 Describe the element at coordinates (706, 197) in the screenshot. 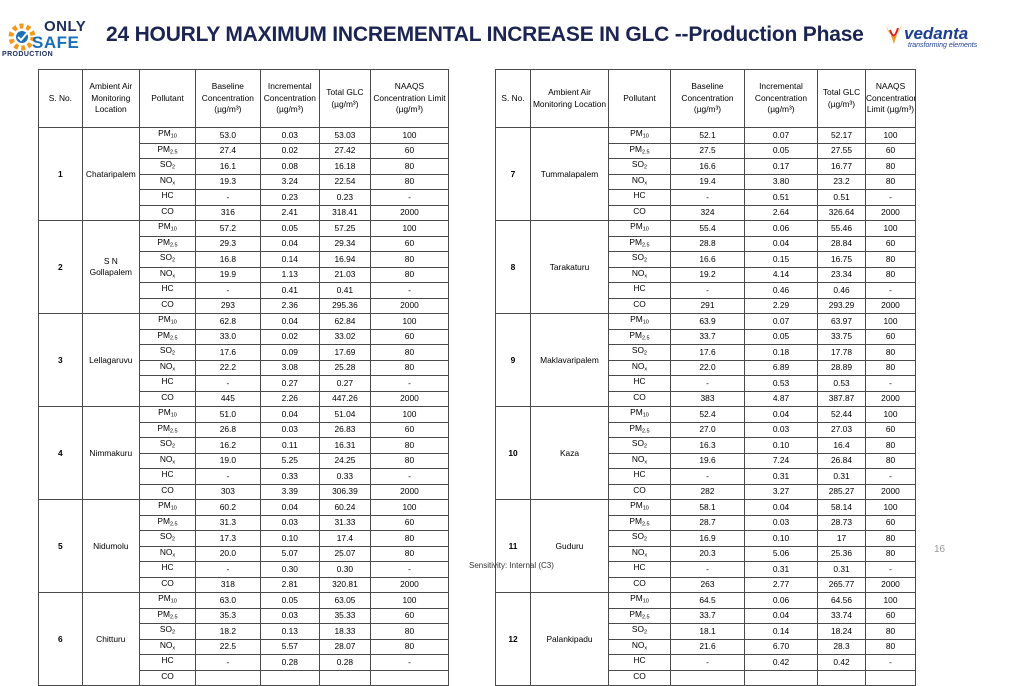

I see `table-row: HC -0.51 0.51-` at that location.